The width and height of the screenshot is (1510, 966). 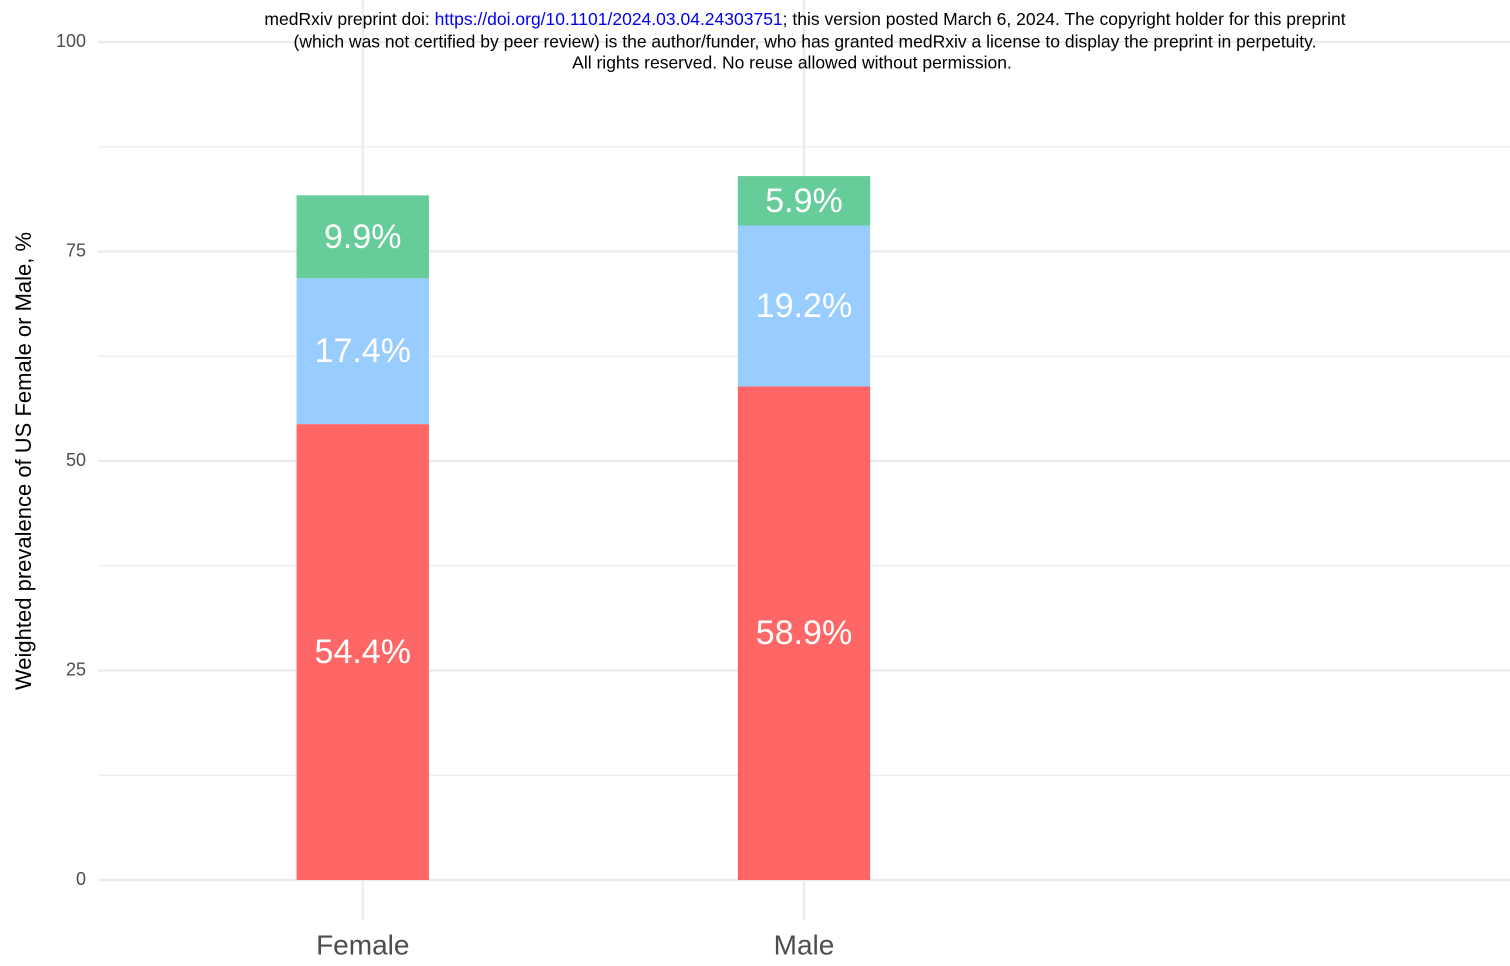 I want to click on bar-label: 17.4%, so click(x=363, y=351).